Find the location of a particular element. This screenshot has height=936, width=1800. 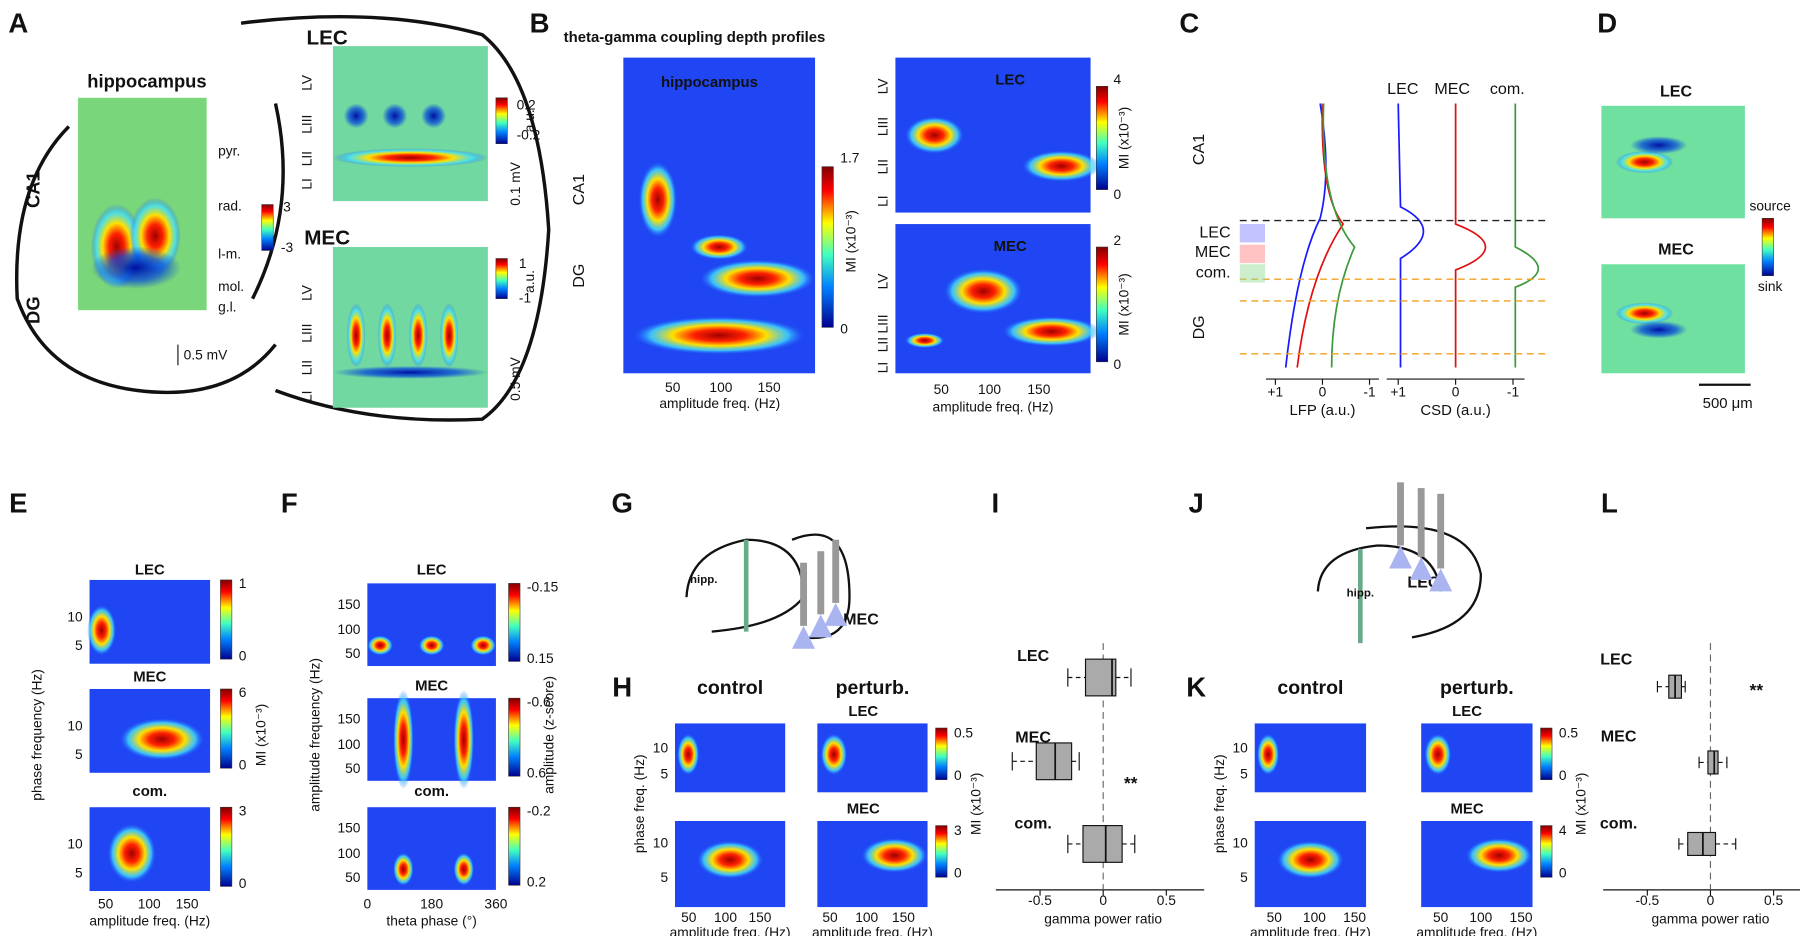

panel-label: G is located at coordinates (621, 503).